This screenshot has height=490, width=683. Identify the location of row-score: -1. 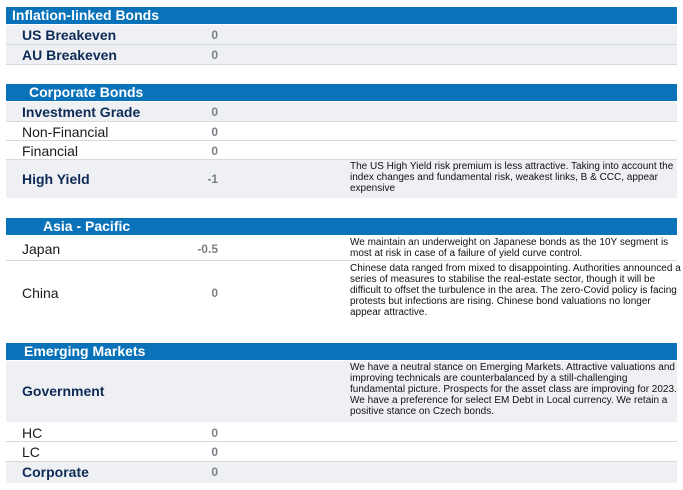
(212, 179).